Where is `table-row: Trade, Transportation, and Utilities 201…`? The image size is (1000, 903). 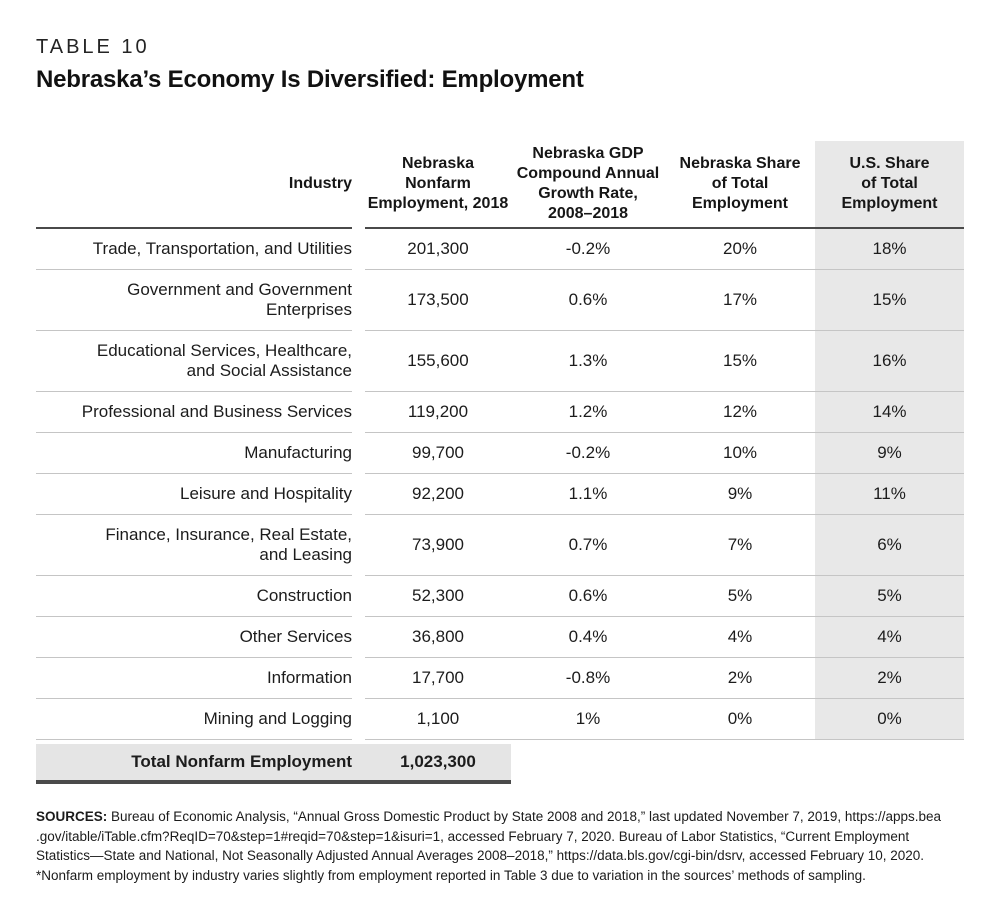
table-row: Trade, Transportation, and Utilities 201… is located at coordinates (500, 249).